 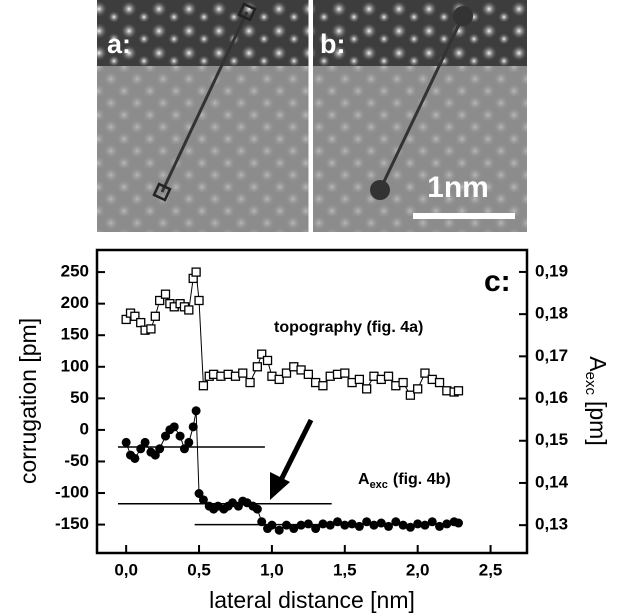 I want to click on series-label: topography (fig. 4a), so click(x=348, y=327).